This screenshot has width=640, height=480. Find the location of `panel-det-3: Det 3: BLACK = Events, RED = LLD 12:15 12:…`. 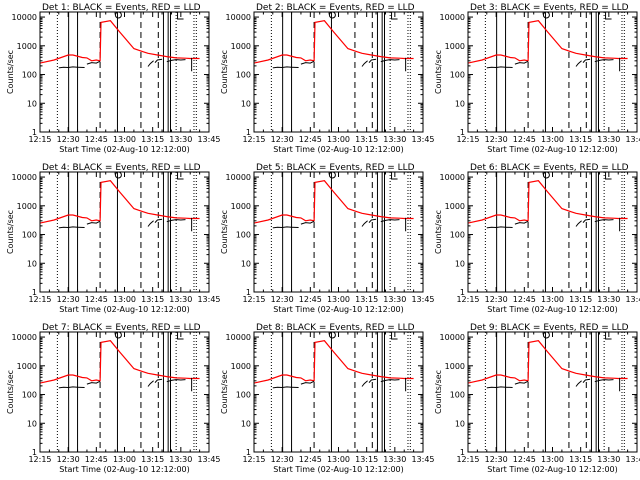

panel-det-3: Det 3: BLACK = Events, RED = LLD 12:15 12:… is located at coordinates (537, 78).